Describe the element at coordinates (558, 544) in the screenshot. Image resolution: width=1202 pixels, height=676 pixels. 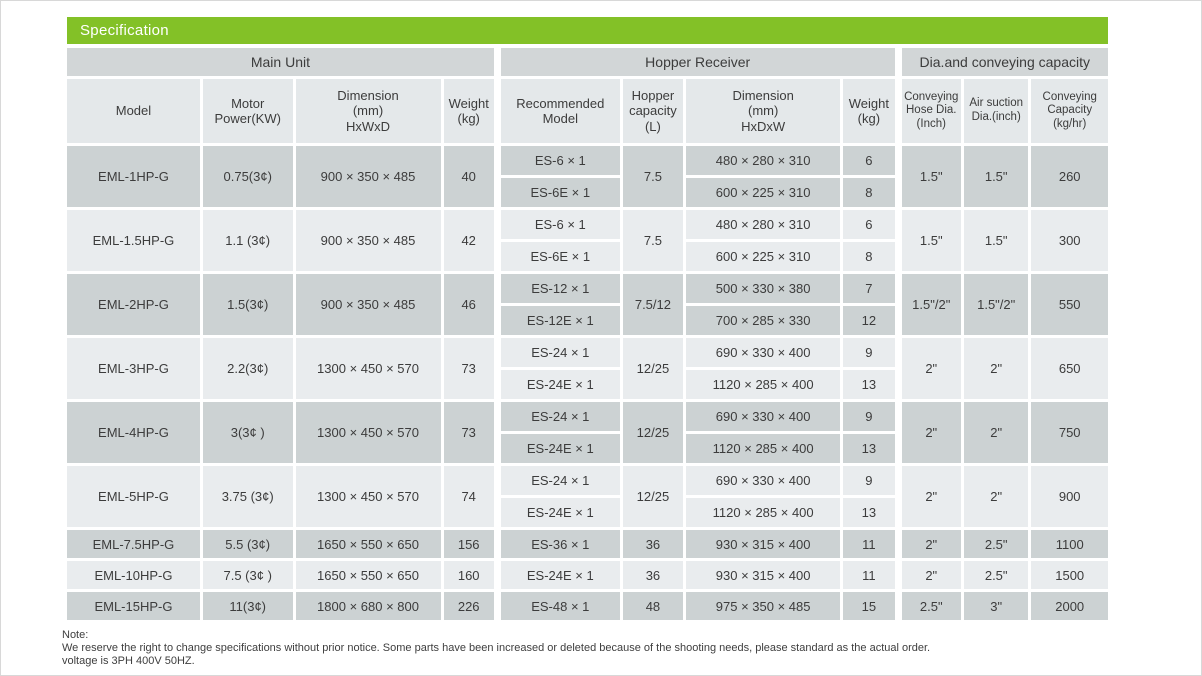
I see `recommended-model-cell: ES-36 × 1` at that location.